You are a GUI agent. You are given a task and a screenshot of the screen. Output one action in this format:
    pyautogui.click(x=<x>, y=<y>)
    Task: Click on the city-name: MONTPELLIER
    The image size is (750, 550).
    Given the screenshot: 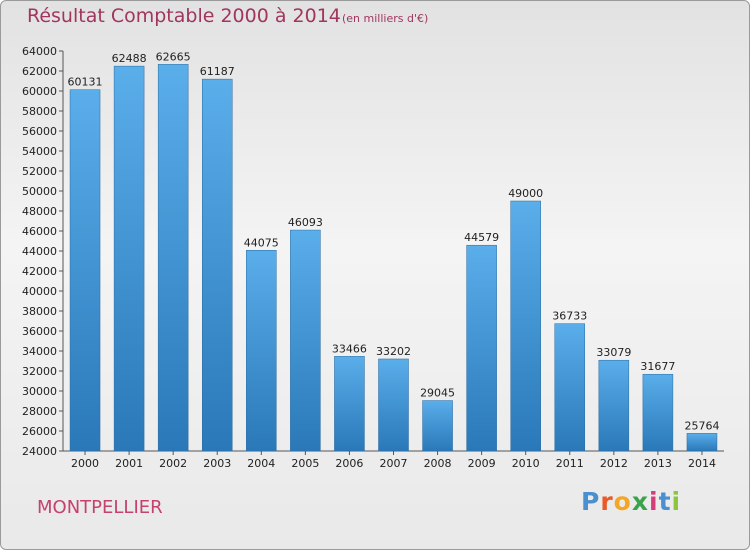 What is the action you would take?
    pyautogui.click(x=100, y=507)
    